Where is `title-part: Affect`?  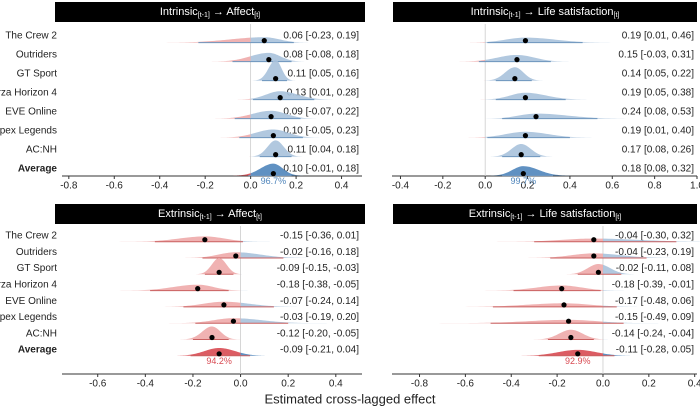 title-part: Affect is located at coordinates (242, 214).